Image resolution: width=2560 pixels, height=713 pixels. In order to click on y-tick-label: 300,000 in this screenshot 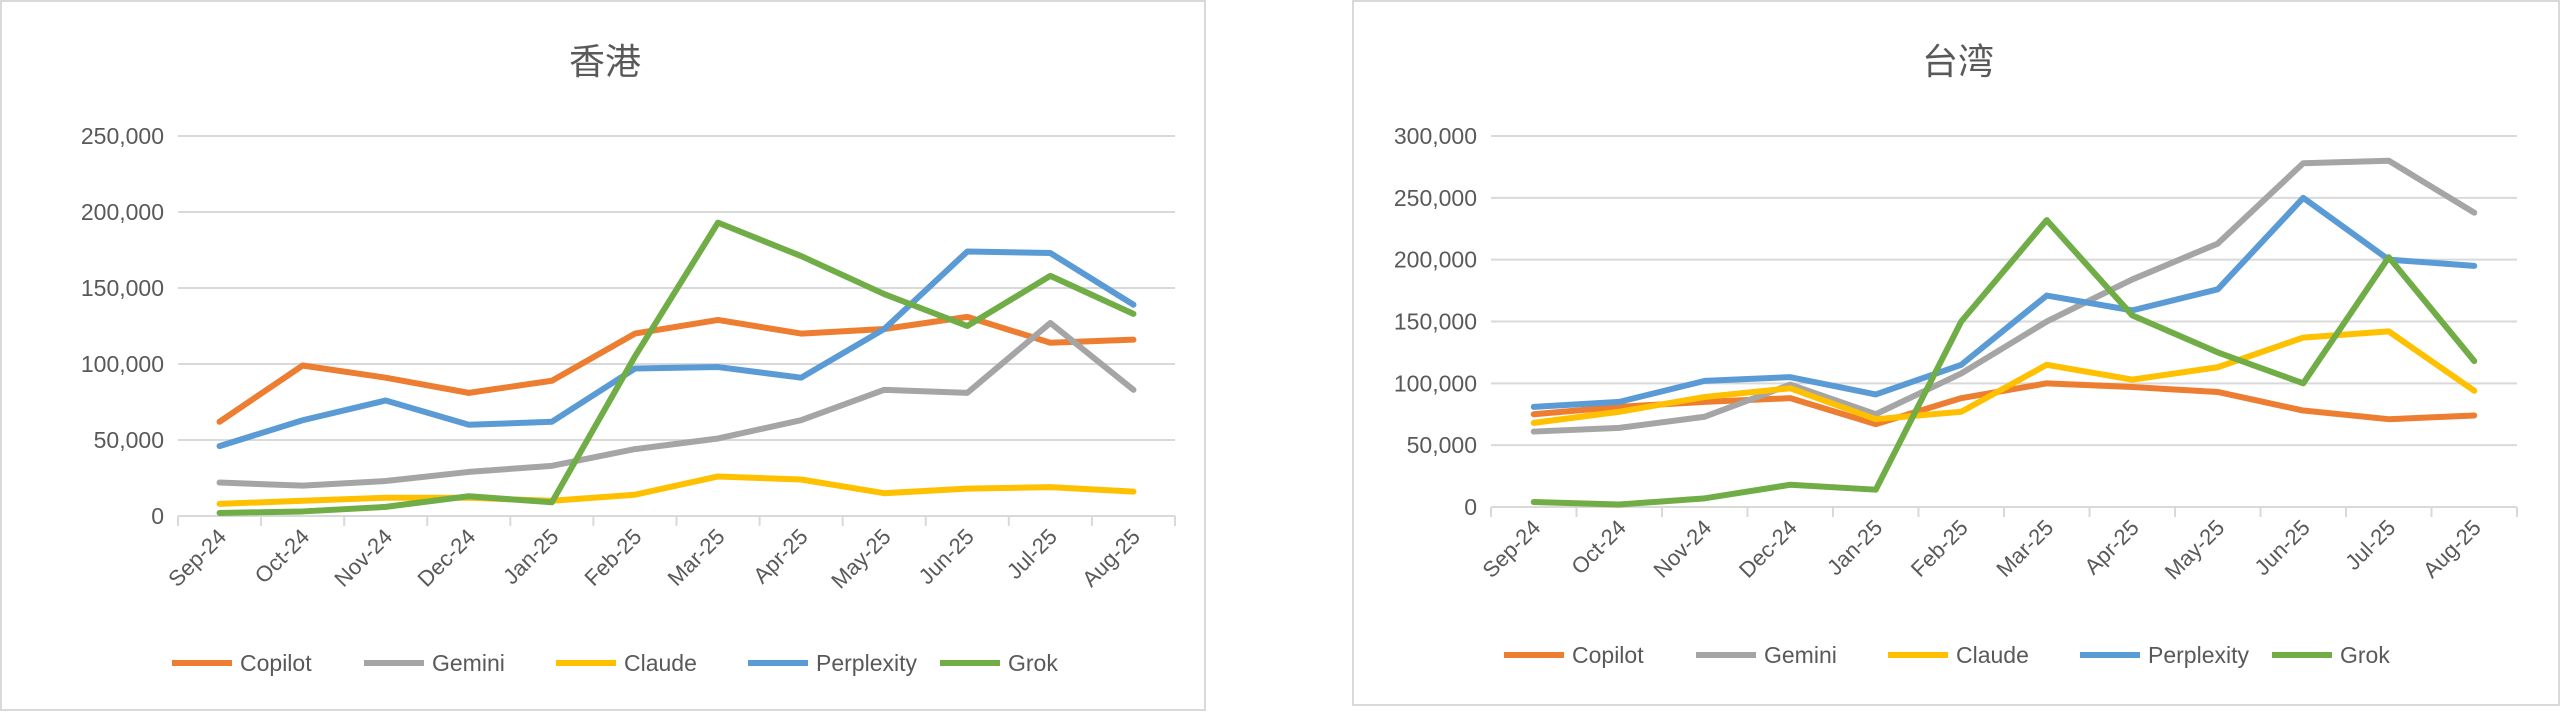, I will do `click(1435, 136)`.